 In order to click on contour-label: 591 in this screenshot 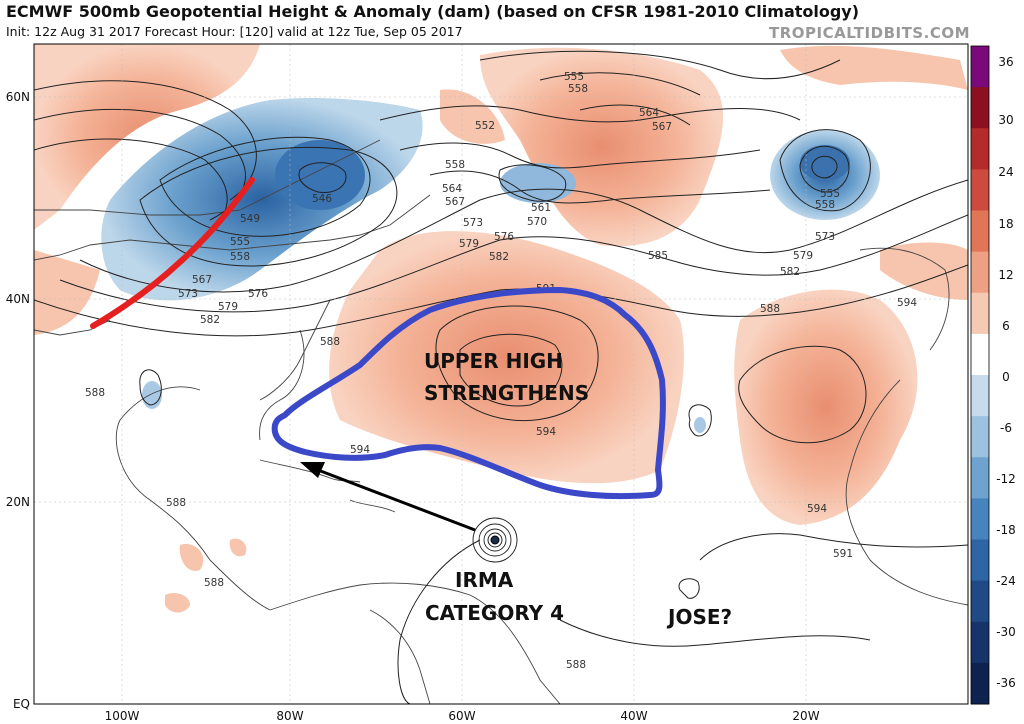, I will do `click(843, 554)`.